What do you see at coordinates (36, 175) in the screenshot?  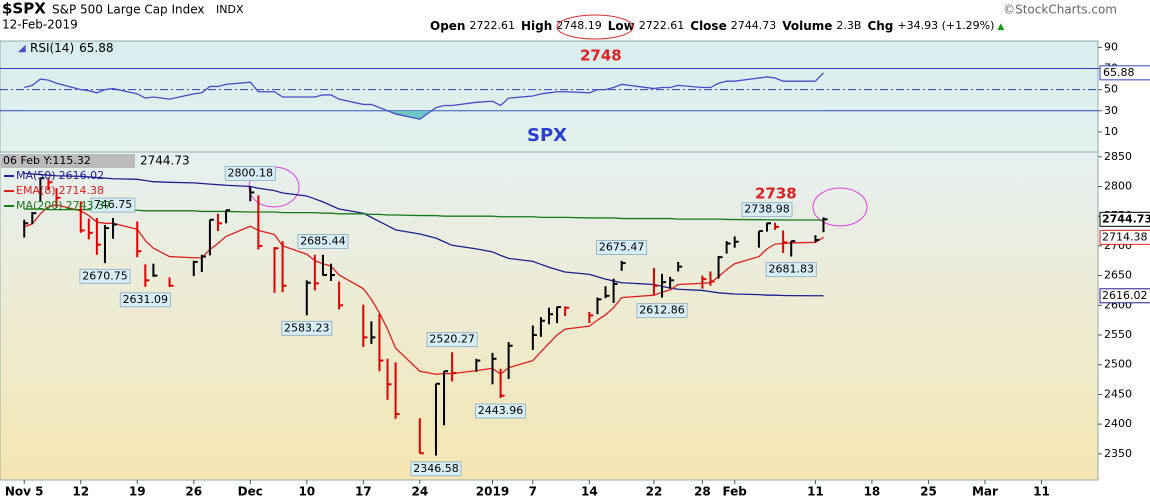 I see `legend-name: MA(50)` at bounding box center [36, 175].